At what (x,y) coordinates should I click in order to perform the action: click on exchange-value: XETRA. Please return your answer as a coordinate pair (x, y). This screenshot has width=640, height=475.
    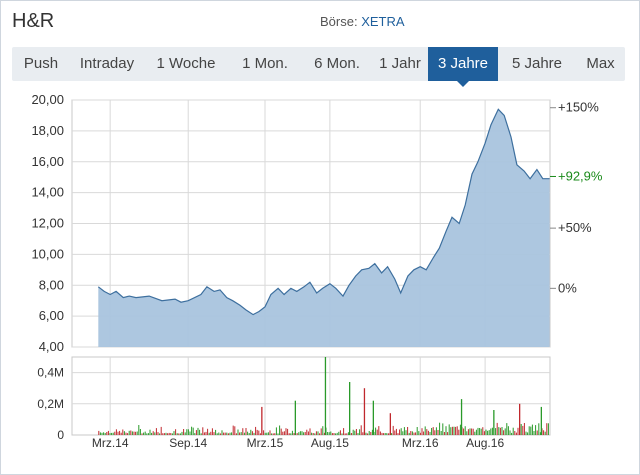
    Looking at the image, I should click on (383, 21).